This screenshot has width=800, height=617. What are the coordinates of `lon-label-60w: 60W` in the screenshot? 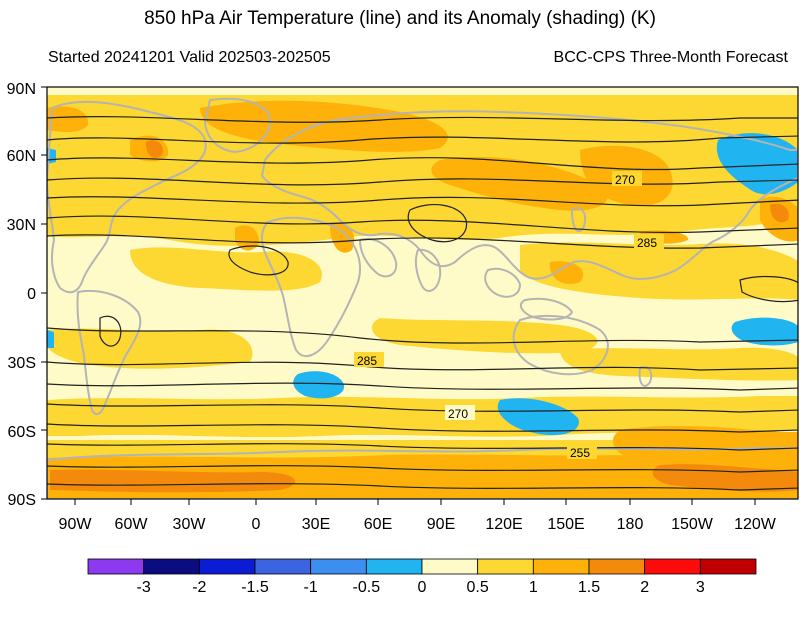 It's located at (132, 524).